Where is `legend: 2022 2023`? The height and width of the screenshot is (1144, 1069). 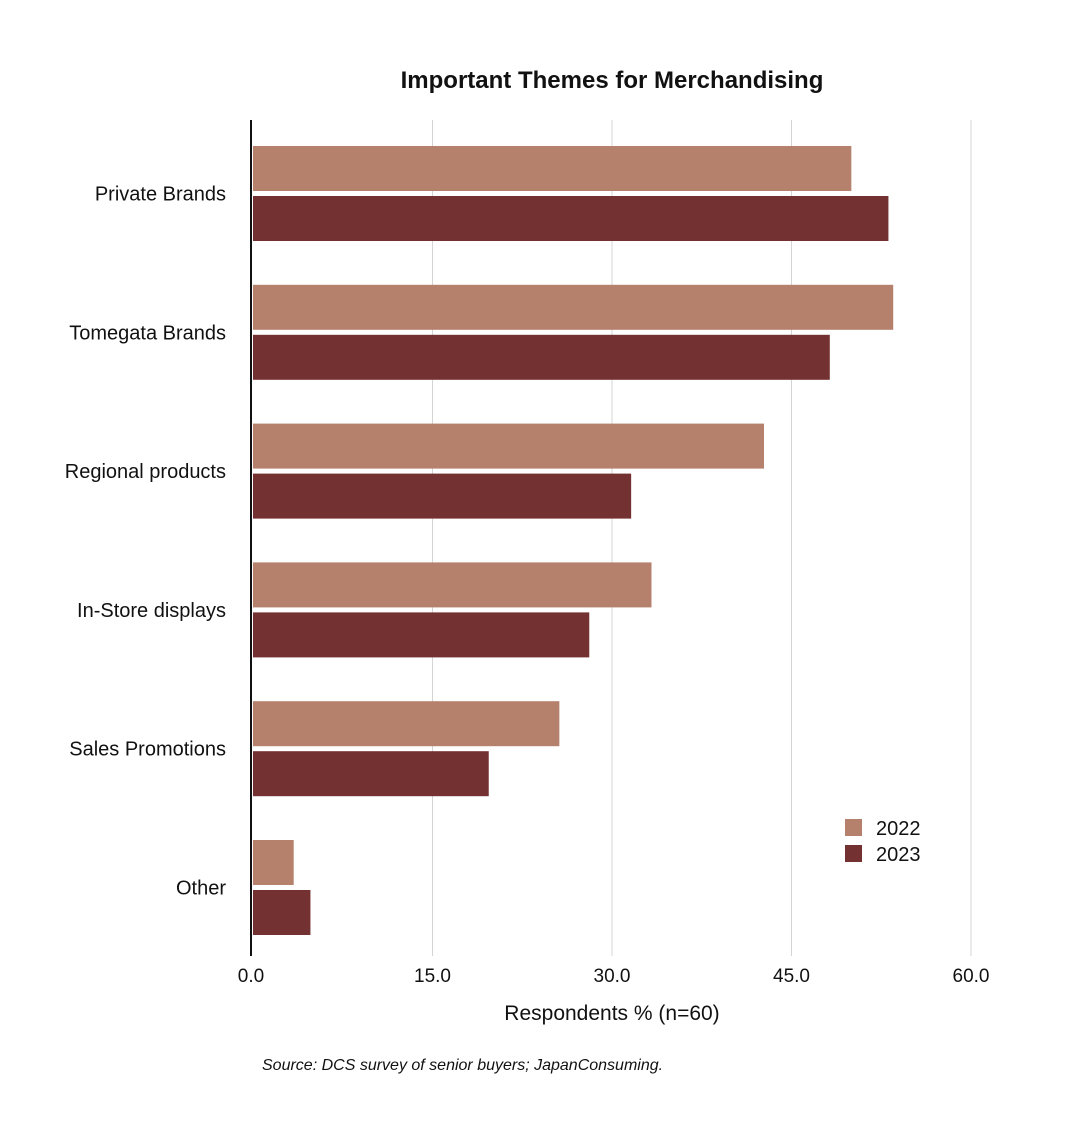 legend: 2022 2023 is located at coordinates (883, 842).